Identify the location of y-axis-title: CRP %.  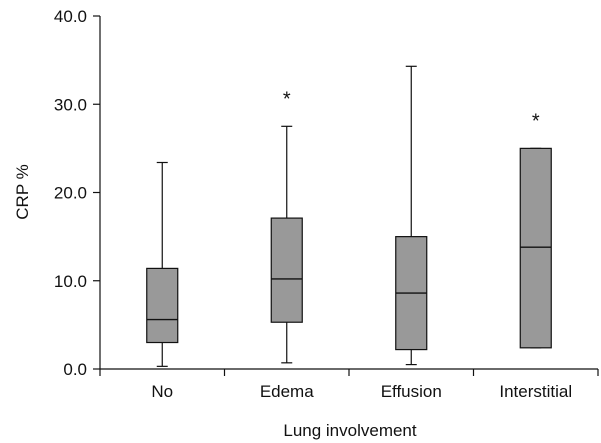
(22, 191).